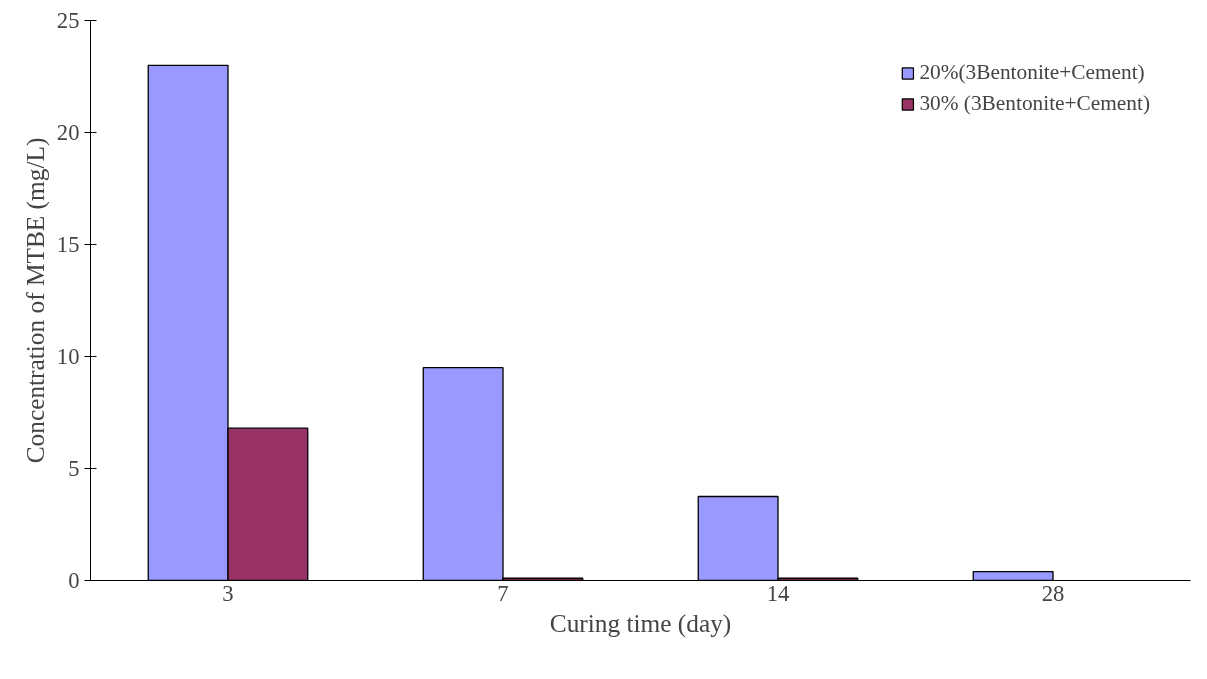 The height and width of the screenshot is (679, 1207). I want to click on x-axis-title: Curing time (day), so click(640, 623).